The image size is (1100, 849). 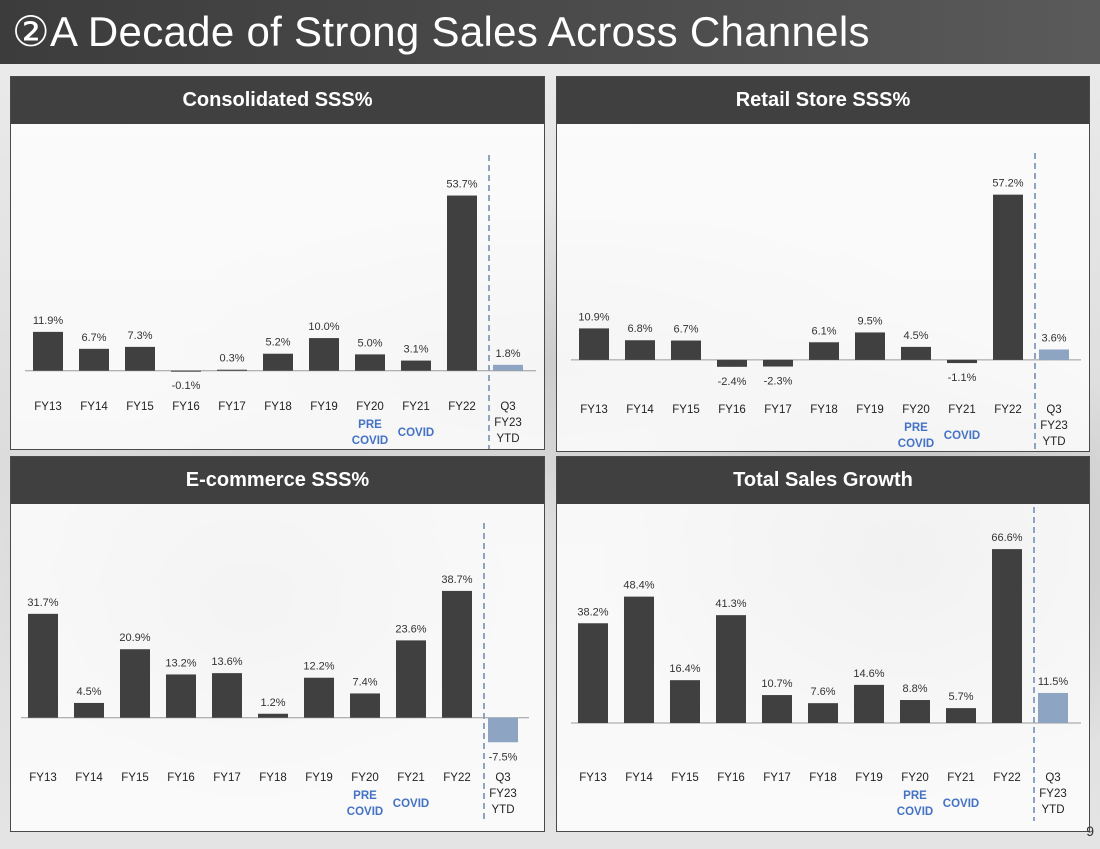 What do you see at coordinates (462, 283) in the screenshot?
I see `bar-fy22` at bounding box center [462, 283].